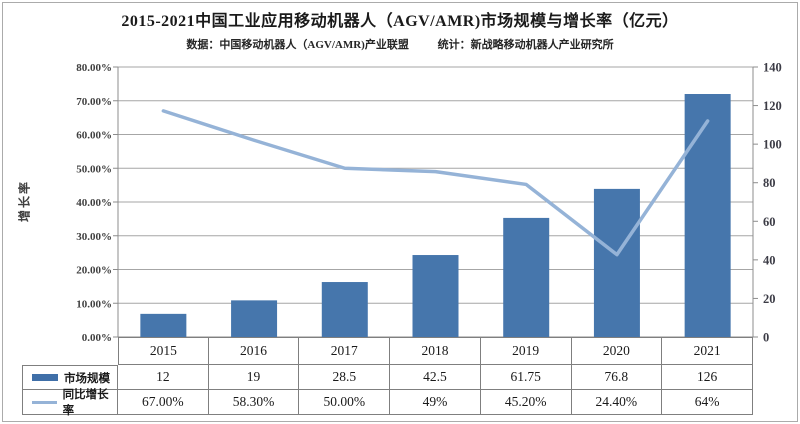 This screenshot has height=424, width=800. What do you see at coordinates (24, 201) in the screenshot?
I see `y-axis-title: 增长率` at bounding box center [24, 201].